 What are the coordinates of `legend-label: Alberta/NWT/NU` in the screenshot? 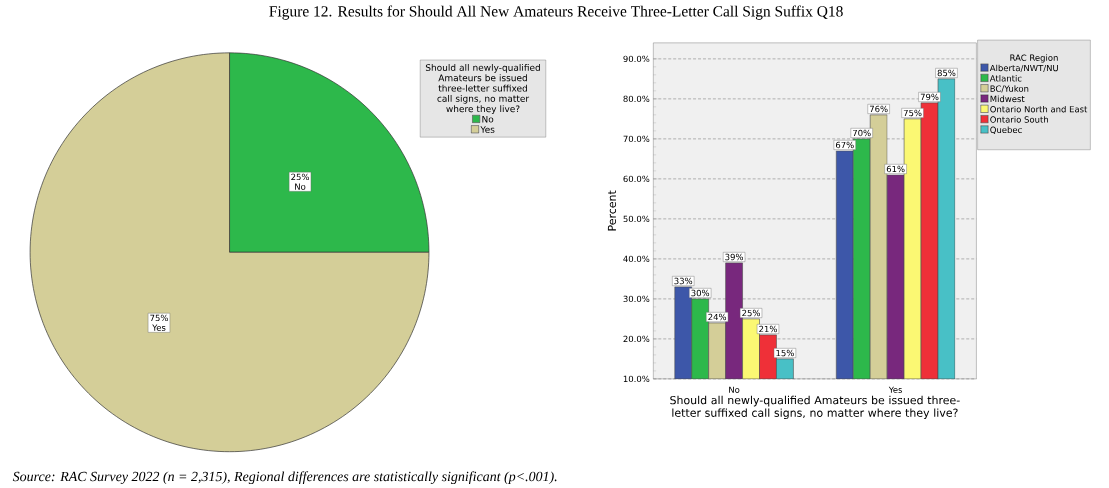 It's located at (1023, 68).